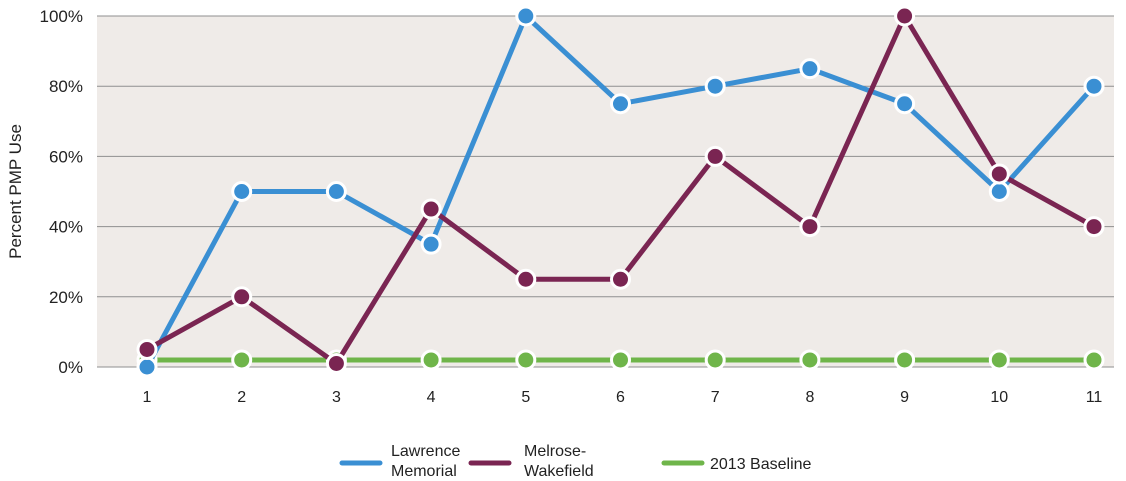 The width and height of the screenshot is (1126, 481). Describe the element at coordinates (61, 192) in the screenshot. I see `y-axis-ticks: 0% 20% 40% 60% 80% 100%` at that location.